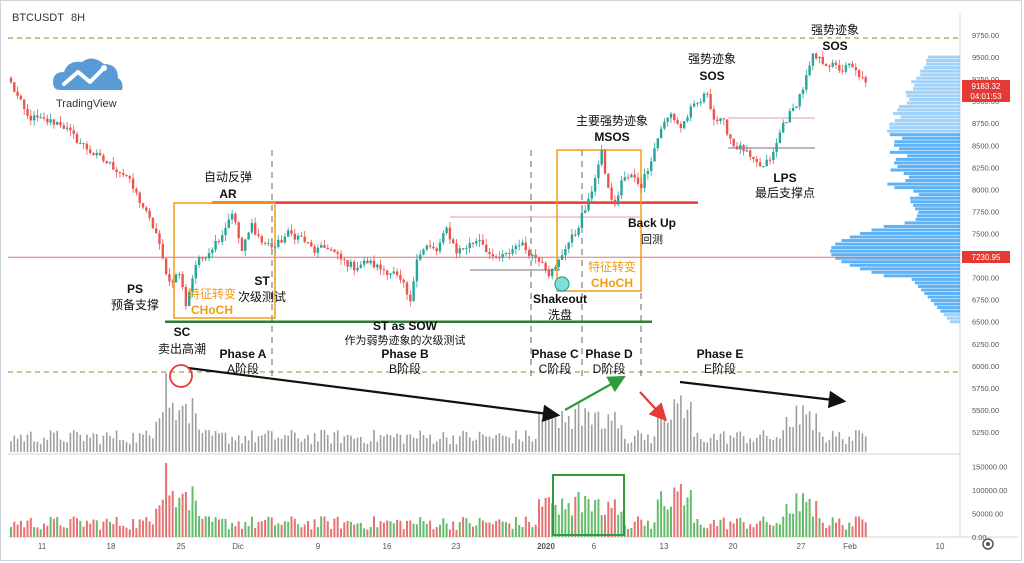  What do you see at coordinates (985, 300) in the screenshot?
I see `price-tick: 6750.00` at bounding box center [985, 300].